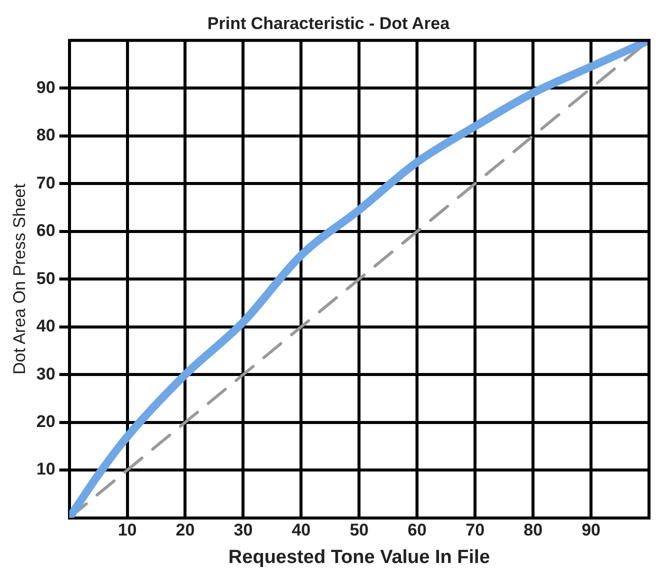 The height and width of the screenshot is (579, 663). What do you see at coordinates (127, 530) in the screenshot?
I see `x-tick-label: 10` at bounding box center [127, 530].